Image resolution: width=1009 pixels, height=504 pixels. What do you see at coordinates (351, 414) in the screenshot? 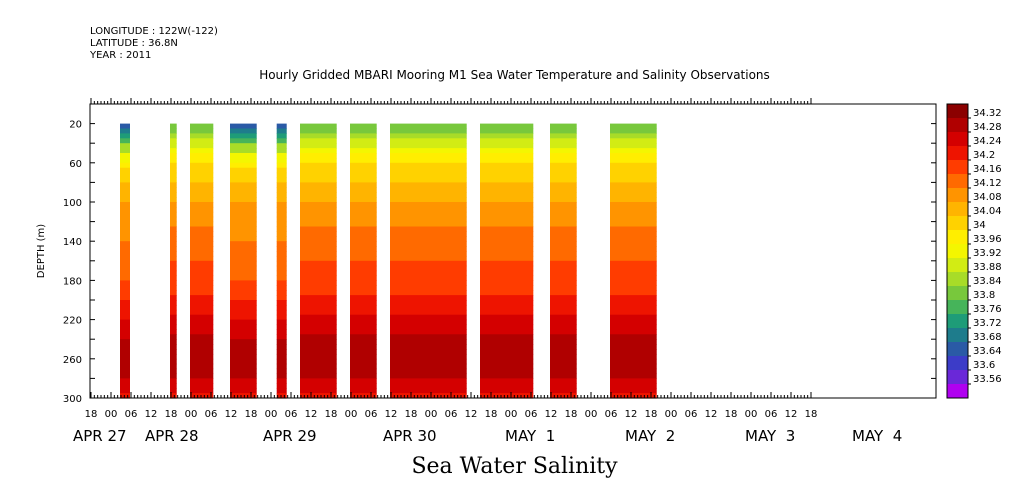
I see `x-tick-label: 00` at bounding box center [351, 414].